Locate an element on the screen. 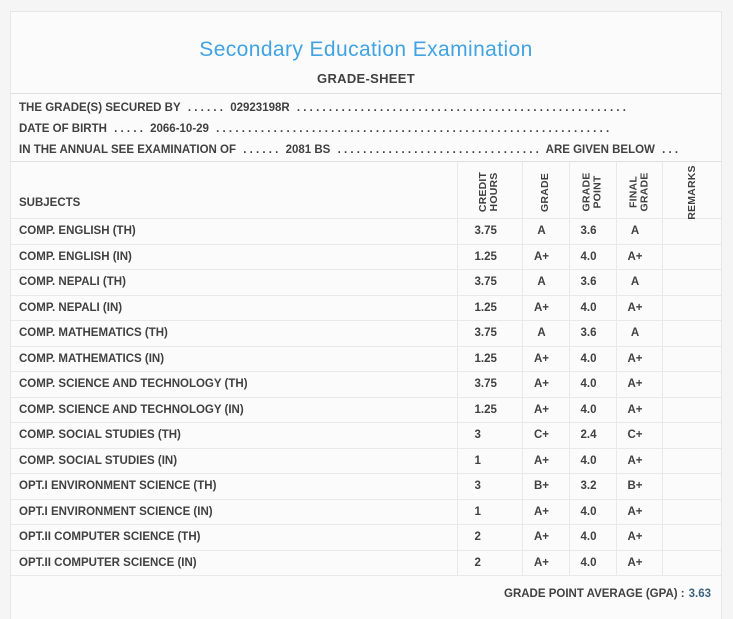  table-row: OPT.II COMPUTER SCIENCE (IN) 2 A+ 4.0 A+ is located at coordinates (366, 563).